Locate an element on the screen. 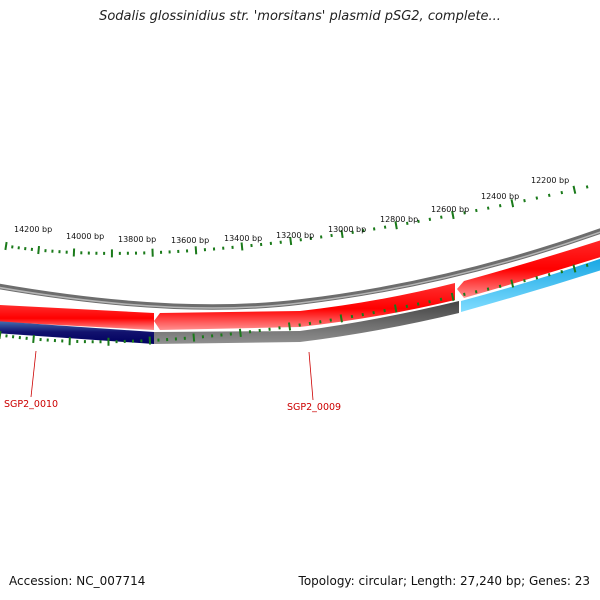  backbone-line-outer is located at coordinates (300, 269).